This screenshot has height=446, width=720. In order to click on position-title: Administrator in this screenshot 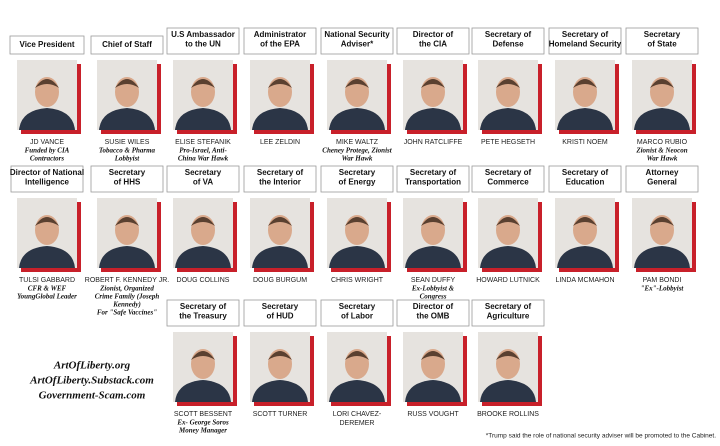, I will do `click(280, 34)`.